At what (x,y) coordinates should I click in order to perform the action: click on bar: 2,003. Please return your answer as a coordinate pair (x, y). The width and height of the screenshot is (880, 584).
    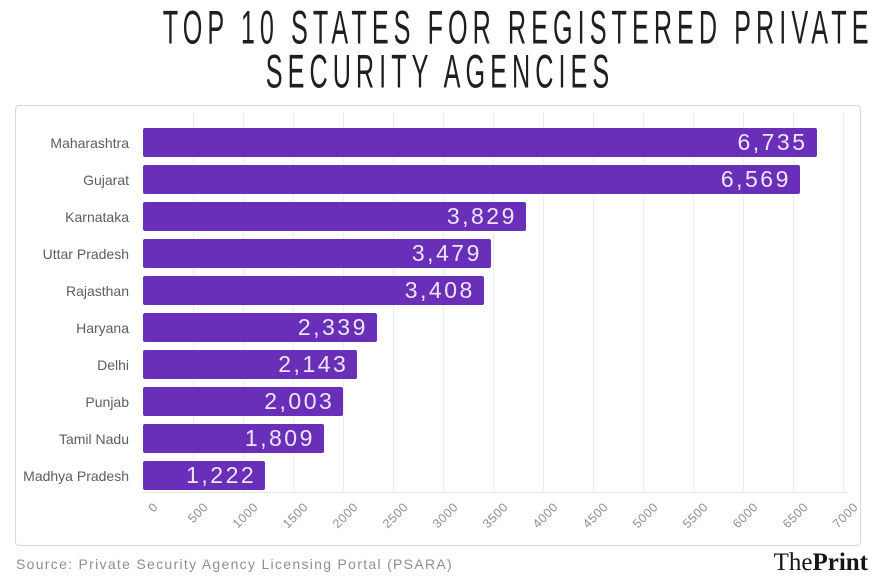
    Looking at the image, I should click on (243, 401).